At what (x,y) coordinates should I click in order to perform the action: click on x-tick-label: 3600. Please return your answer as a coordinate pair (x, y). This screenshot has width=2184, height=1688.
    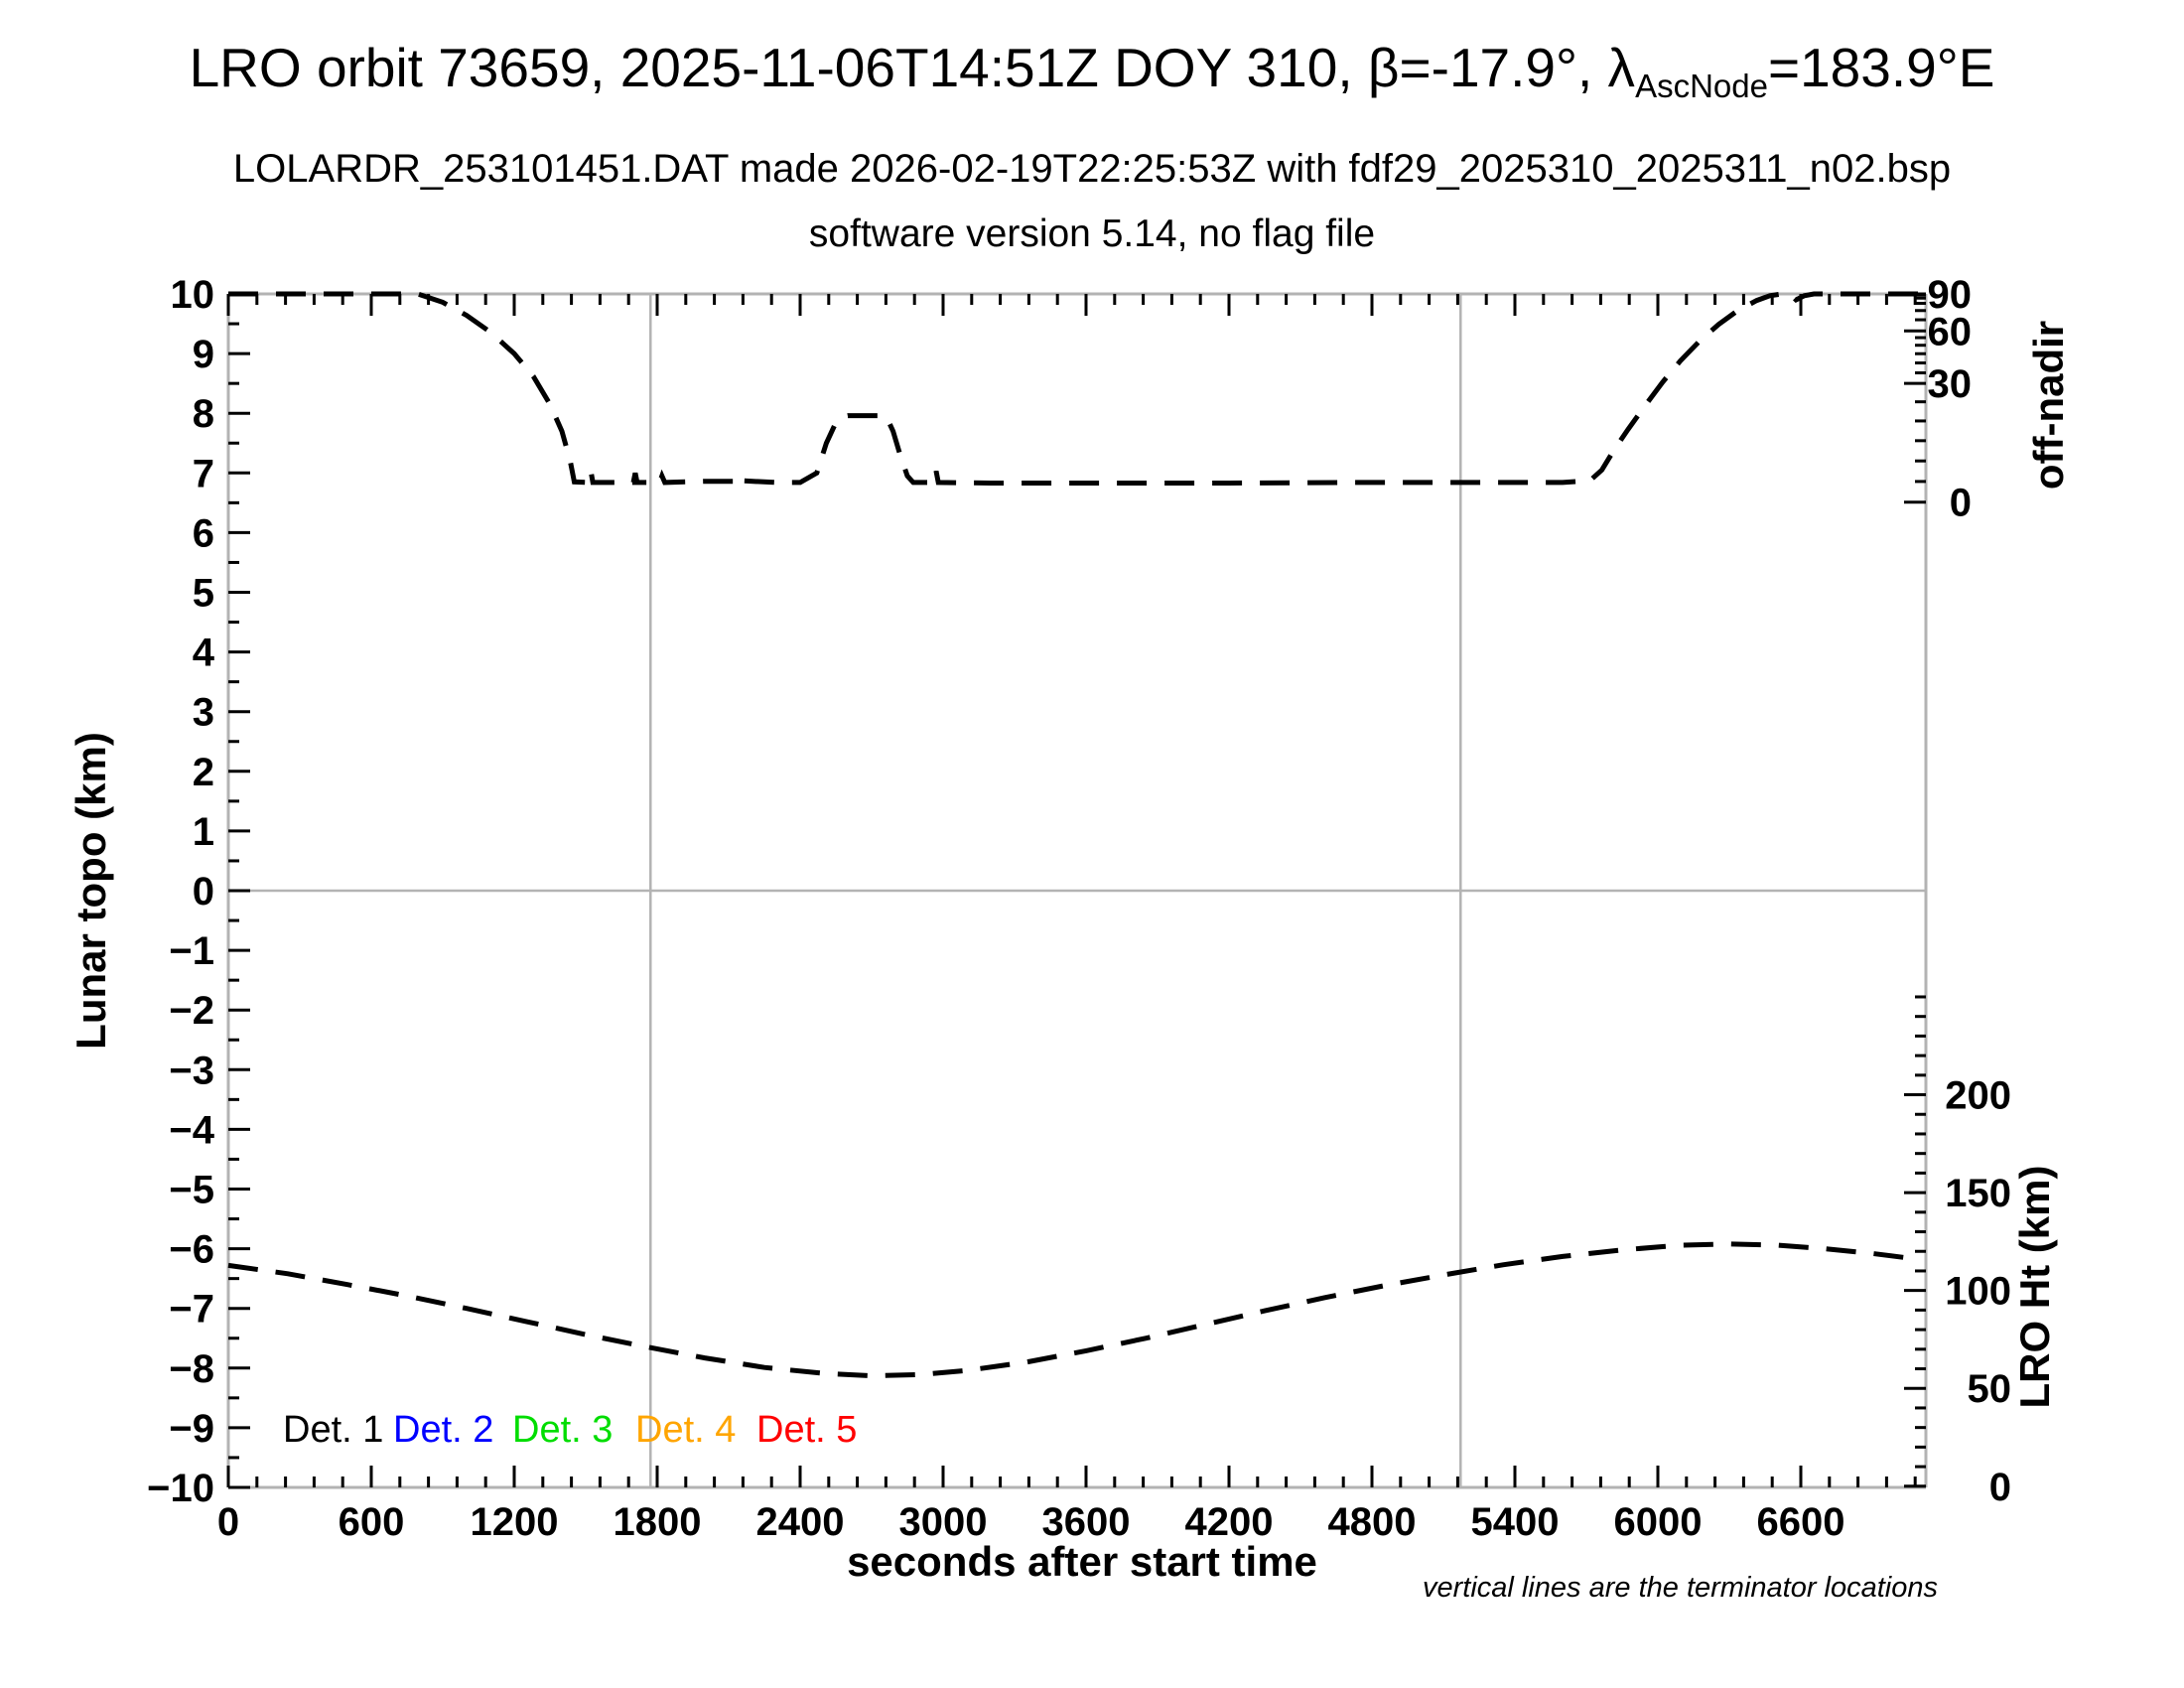
    Looking at the image, I should click on (1086, 1522).